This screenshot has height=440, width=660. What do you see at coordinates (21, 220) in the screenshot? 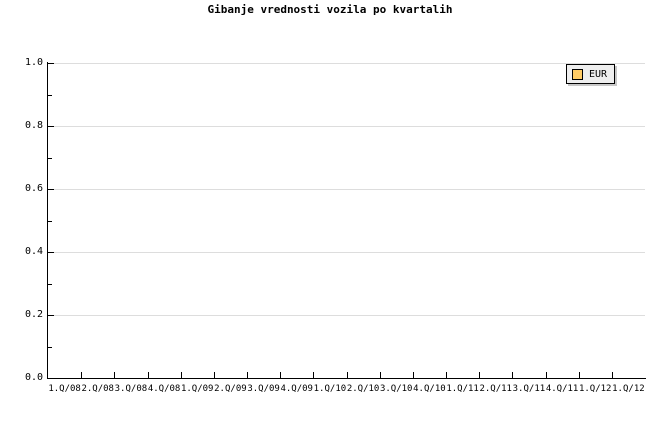
I see `y-axis-labels: 1.0 0.8 0.6 0.4 0.2 0.0` at bounding box center [21, 220].